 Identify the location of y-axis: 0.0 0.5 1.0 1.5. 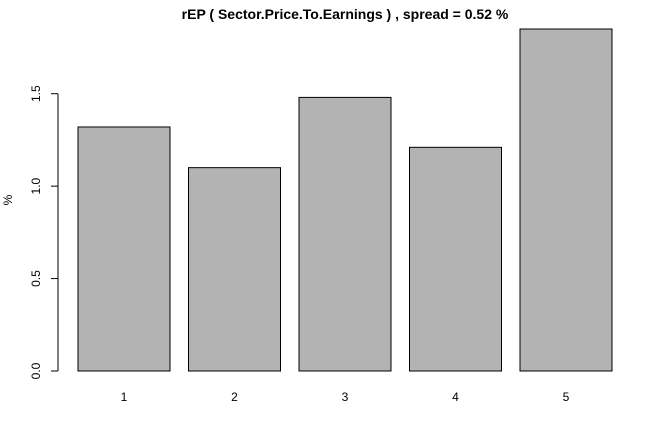
(44, 232).